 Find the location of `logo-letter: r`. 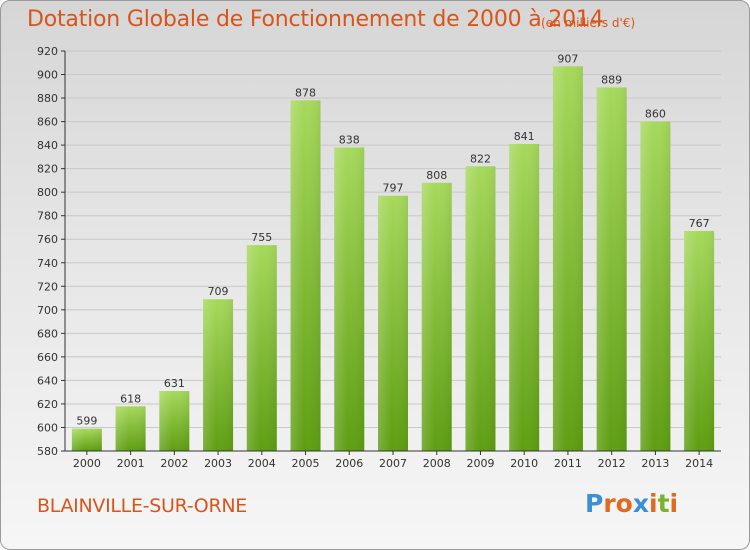

logo-letter: r is located at coordinates (609, 503).